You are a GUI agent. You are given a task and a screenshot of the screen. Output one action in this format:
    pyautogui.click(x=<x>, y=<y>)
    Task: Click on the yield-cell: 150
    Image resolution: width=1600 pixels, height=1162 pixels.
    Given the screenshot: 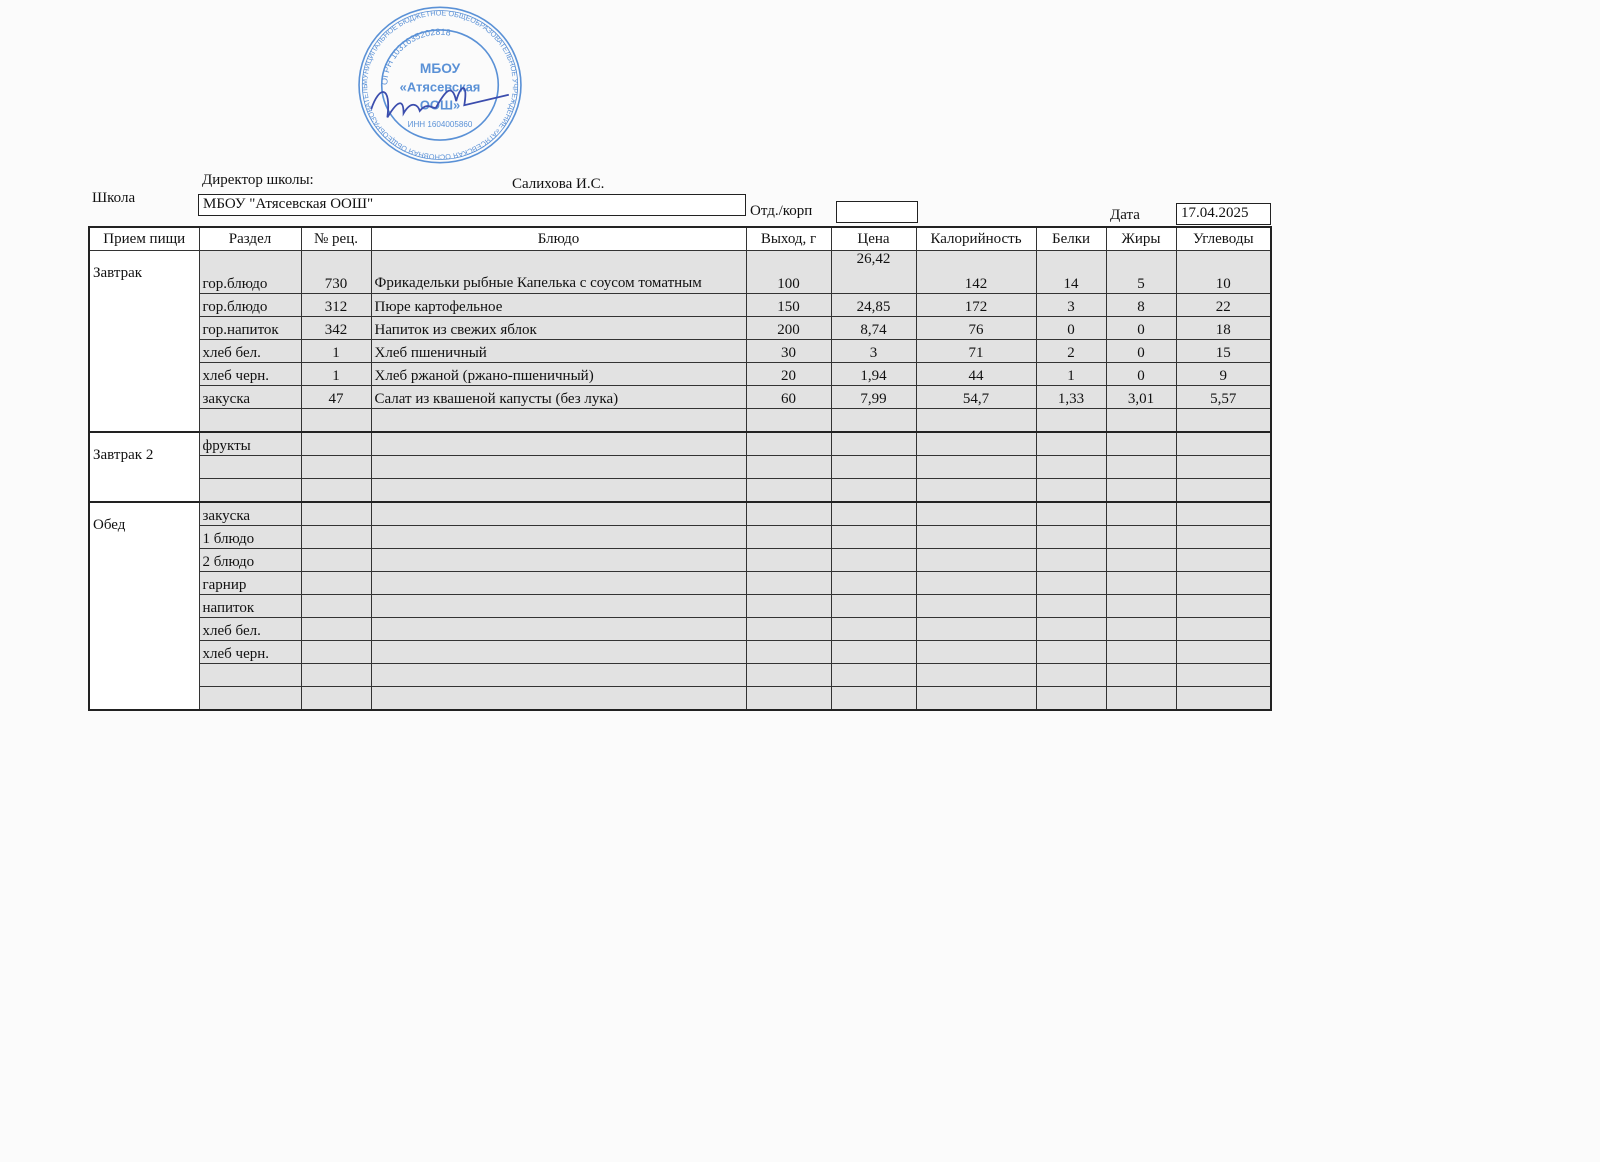 What is the action you would take?
    pyautogui.click(x=788, y=305)
    